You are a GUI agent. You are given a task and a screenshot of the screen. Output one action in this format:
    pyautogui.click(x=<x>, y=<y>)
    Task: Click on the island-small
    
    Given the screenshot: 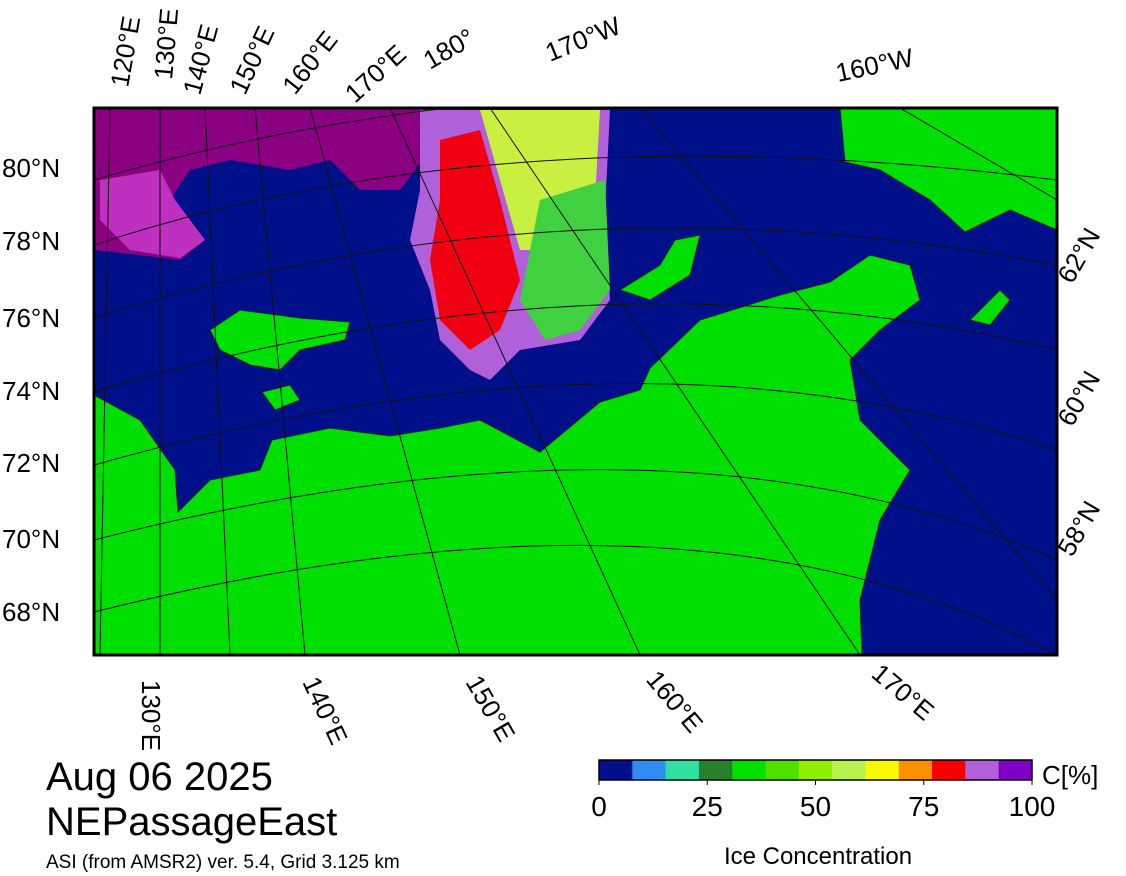 What is the action you would take?
    pyautogui.click(x=990, y=307)
    